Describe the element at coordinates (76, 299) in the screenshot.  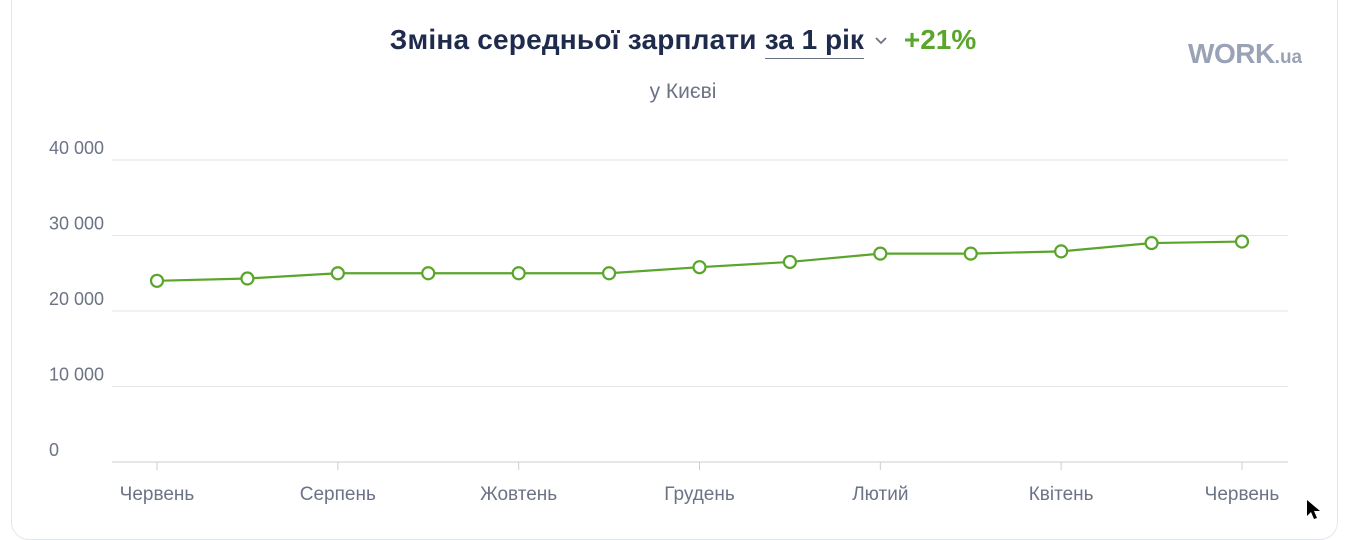
I see `y-tick-label: 20 000` at that location.